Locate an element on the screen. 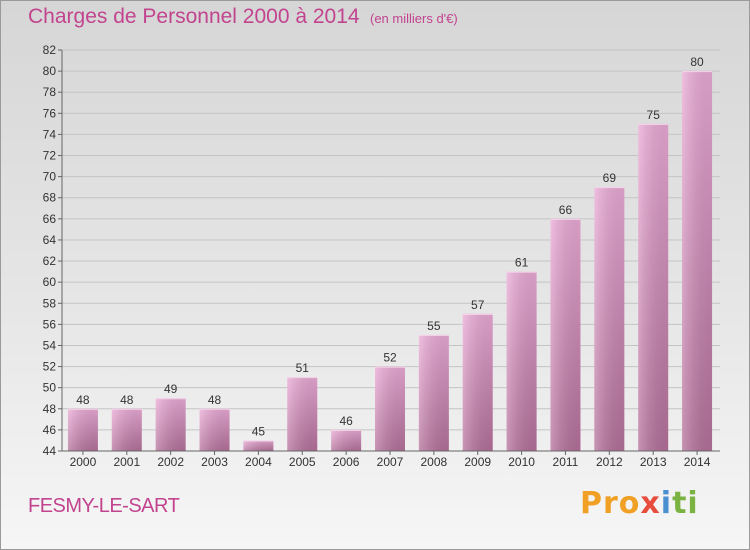 Image resolution: width=750 pixels, height=550 pixels. chart-title: Charges de Personnel 2000 à 2014 is located at coordinates (194, 16).